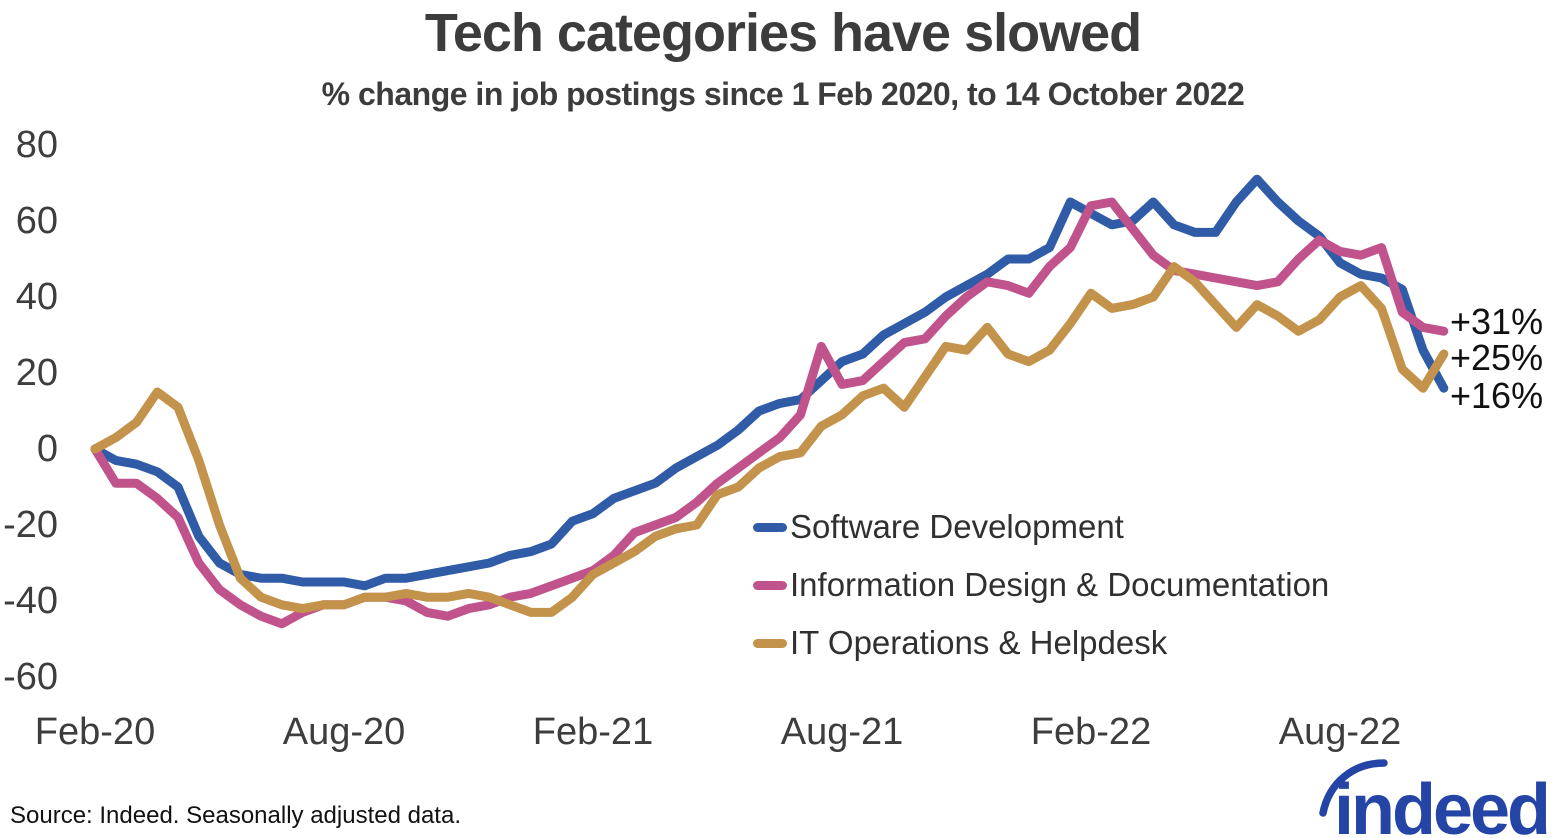 This screenshot has height=838, width=1566. Describe the element at coordinates (1497, 321) in the screenshot. I see `end-label-information-design-documentation: +31%` at that location.